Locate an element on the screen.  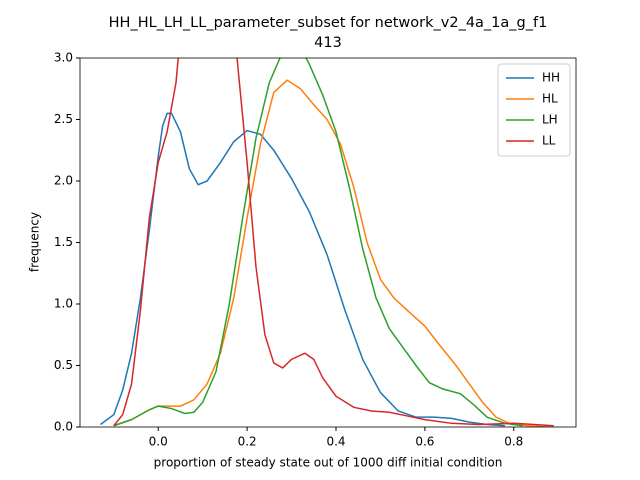
y-tick-label: 3.0 is located at coordinates (63, 58).